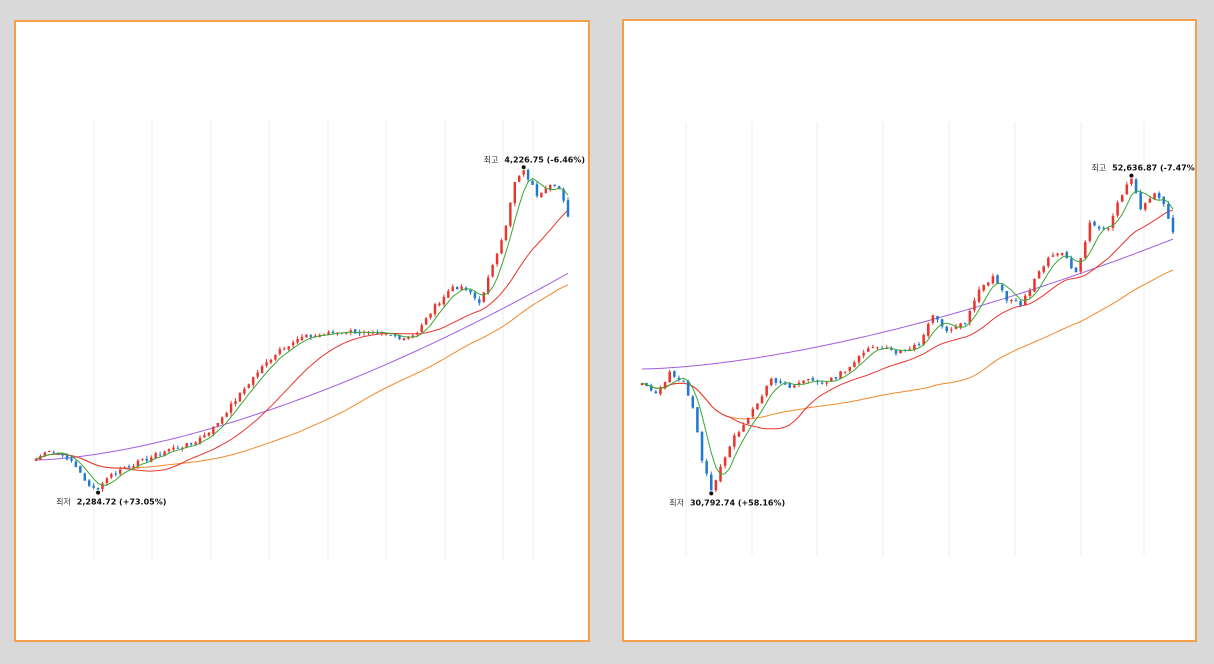  Describe the element at coordinates (98, 492) in the screenshot. I see `low-marker` at that location.